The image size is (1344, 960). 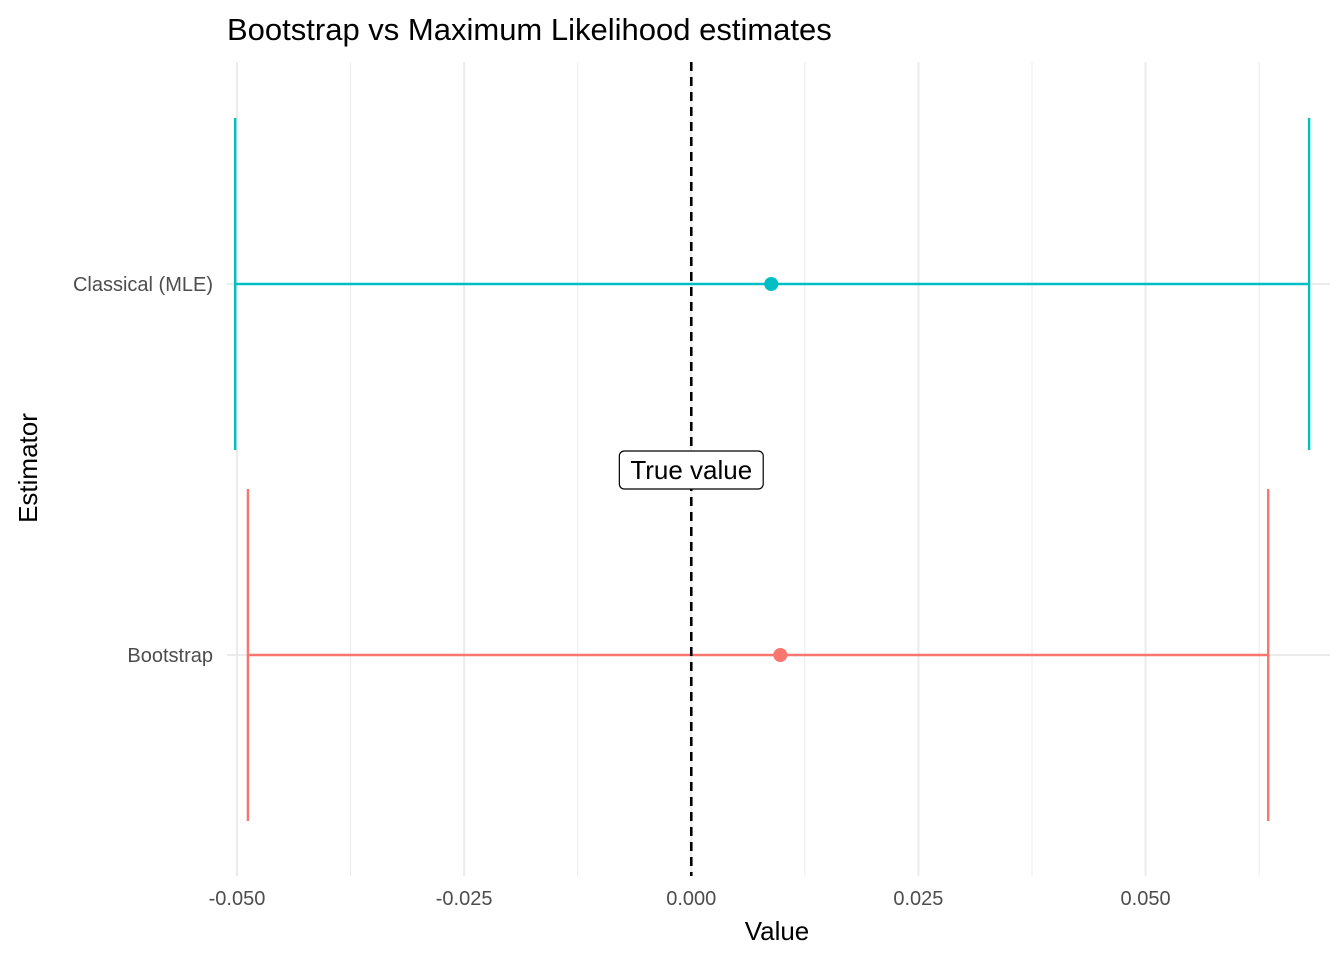 I want to click on annotation-label: True value, so click(x=691, y=470).